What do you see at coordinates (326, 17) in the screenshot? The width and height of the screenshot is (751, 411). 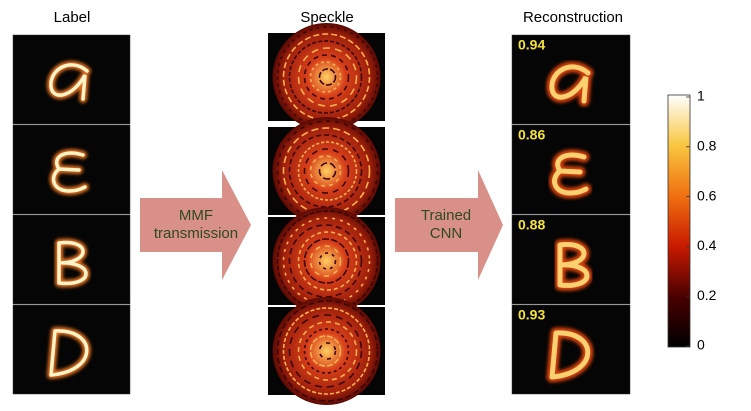 I see `column-title: Speckle` at bounding box center [326, 17].